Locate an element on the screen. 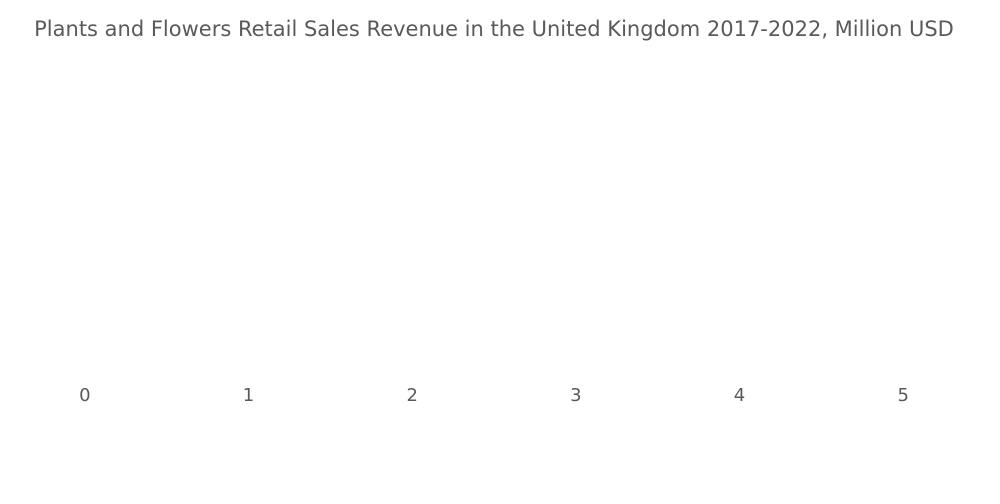 Image resolution: width=1000 pixels, height=504 pixels. x-tick-label: 0 is located at coordinates (84, 395).